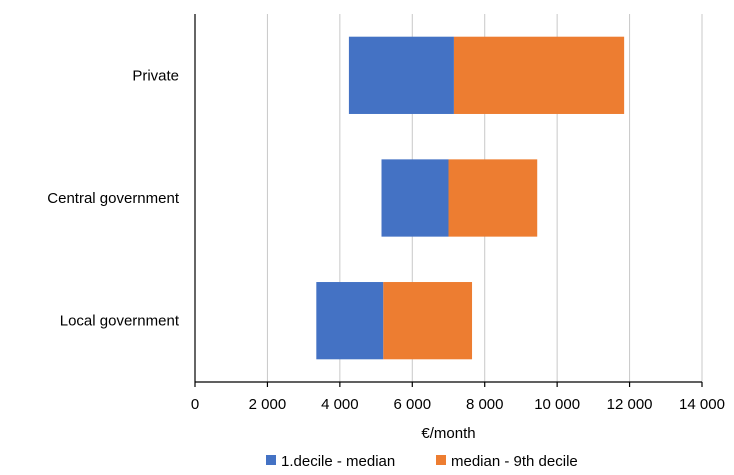 The image size is (734, 475). Describe the element at coordinates (413, 404) in the screenshot. I see `x-tick-label: 6 000` at that location.